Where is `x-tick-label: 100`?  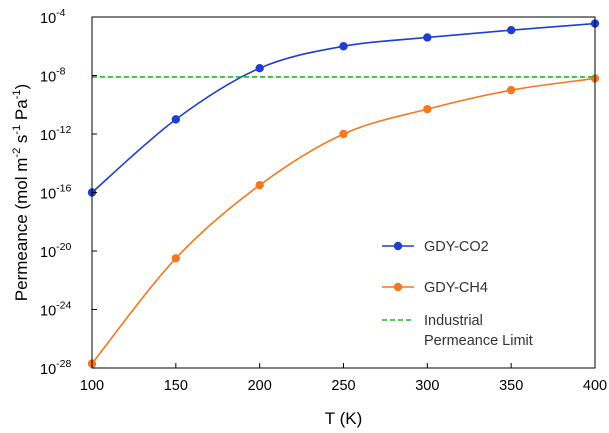
x-tick-label: 100 is located at coordinates (92, 386).